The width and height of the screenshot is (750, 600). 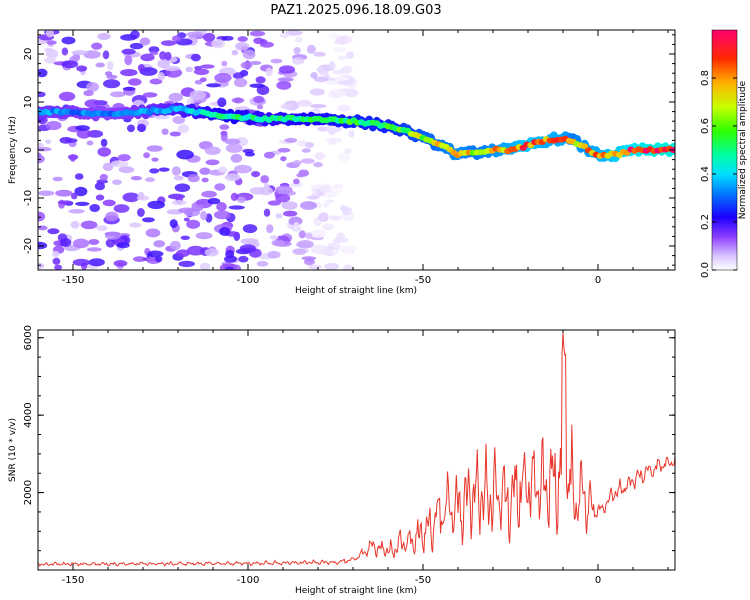 I want to click on y-tick-label: 4000, so click(x=28, y=414).